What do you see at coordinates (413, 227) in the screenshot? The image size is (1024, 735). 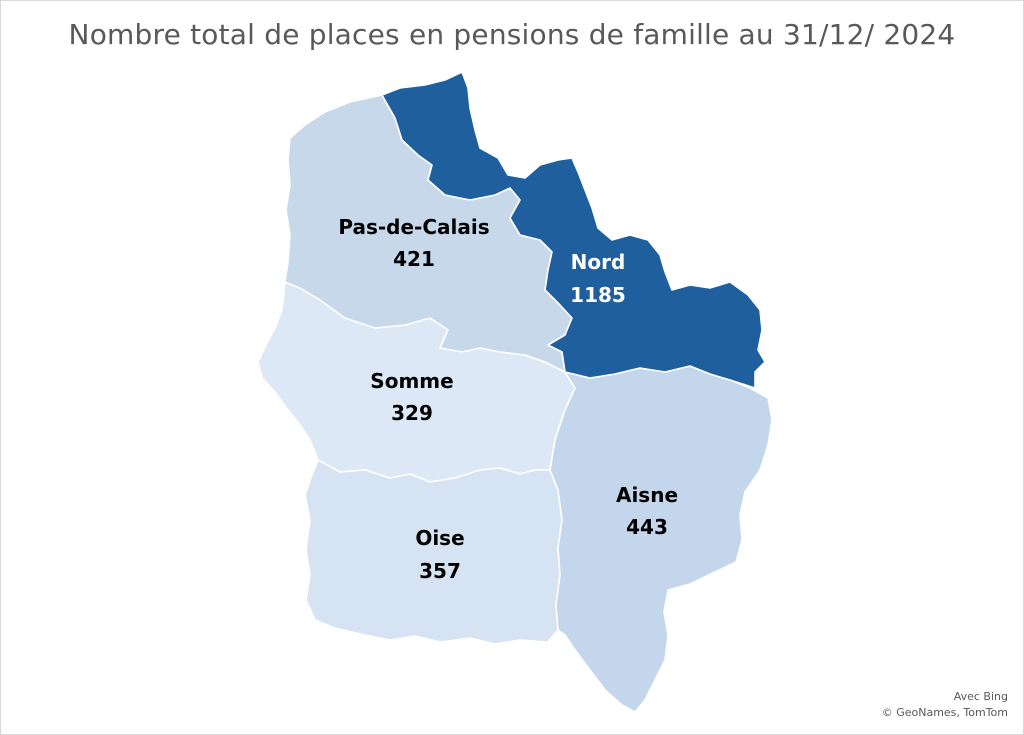 I see `label-pas-de-calais-name: Pas-de-Calais` at bounding box center [413, 227].